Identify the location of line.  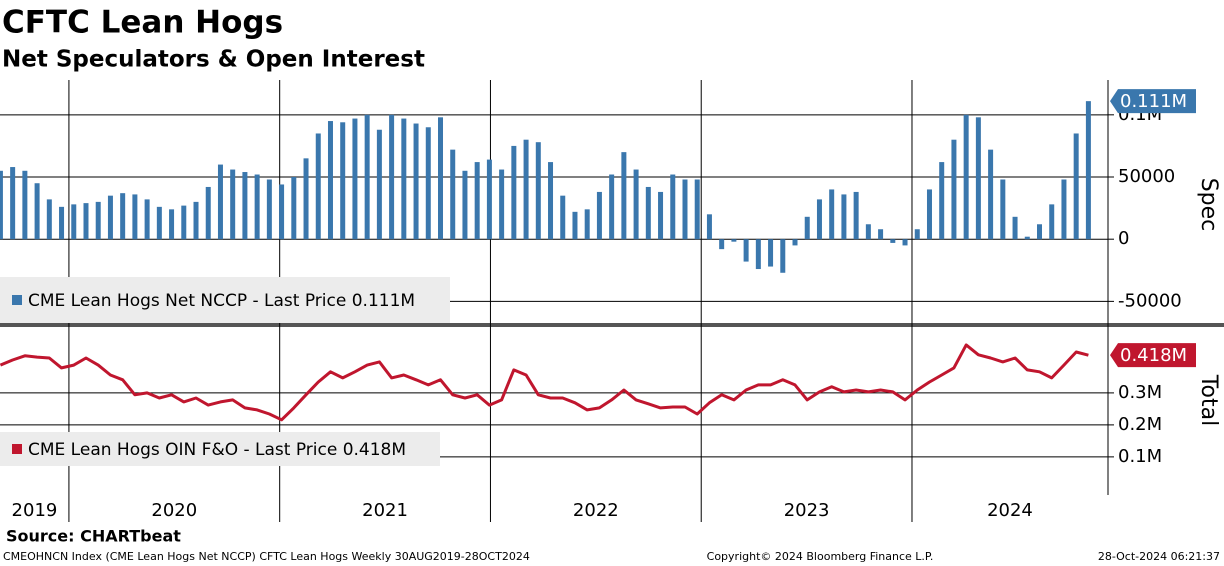
(544, 382).